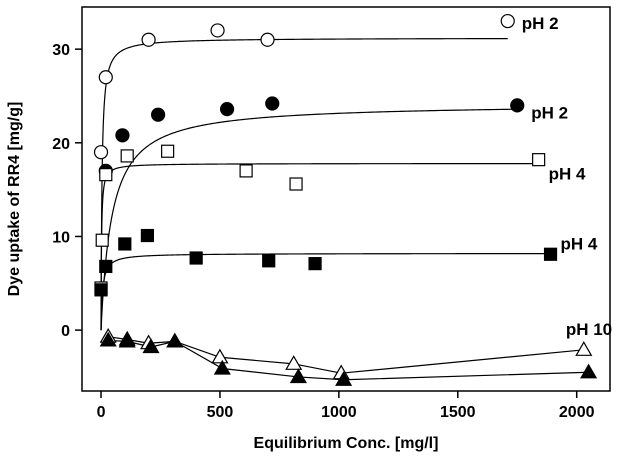 This screenshot has height=462, width=623. Describe the element at coordinates (577, 412) in the screenshot. I see `x-tick-label: 2000` at that location.